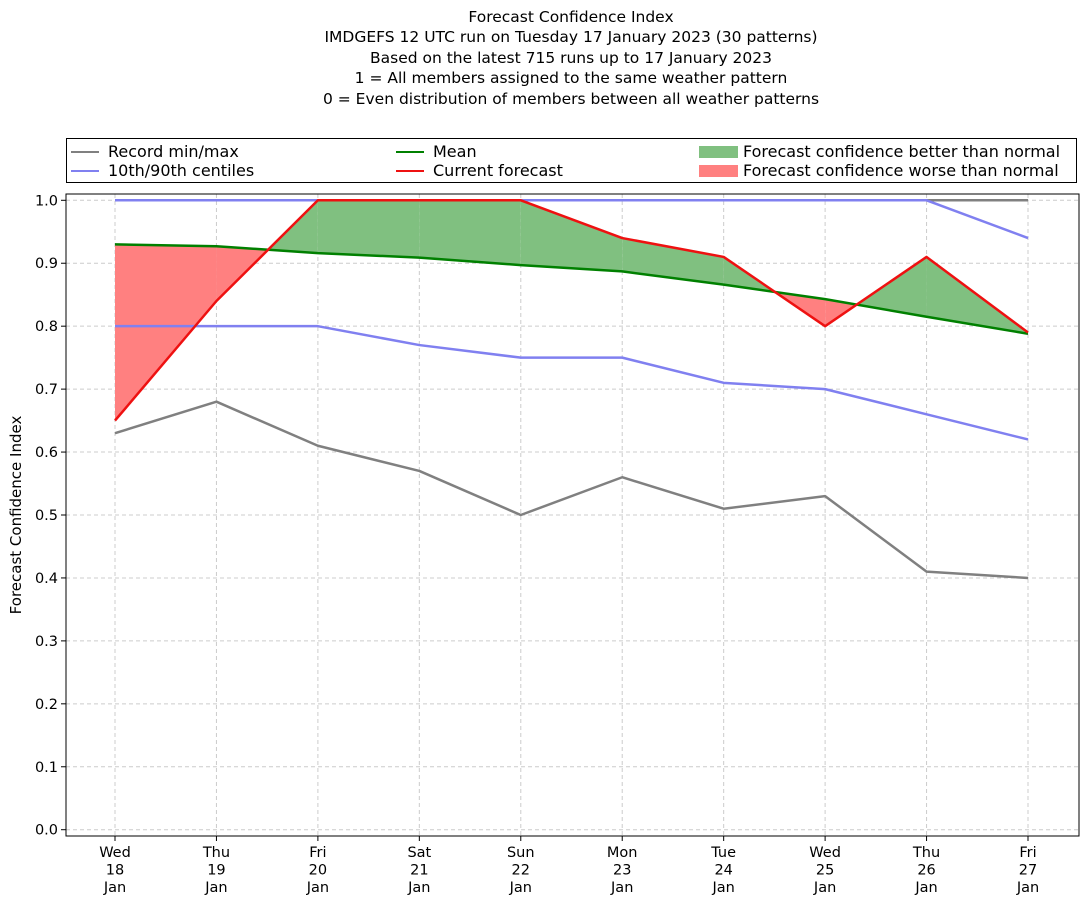  I want to click on legend-item-mean: Mean, so click(436, 152).